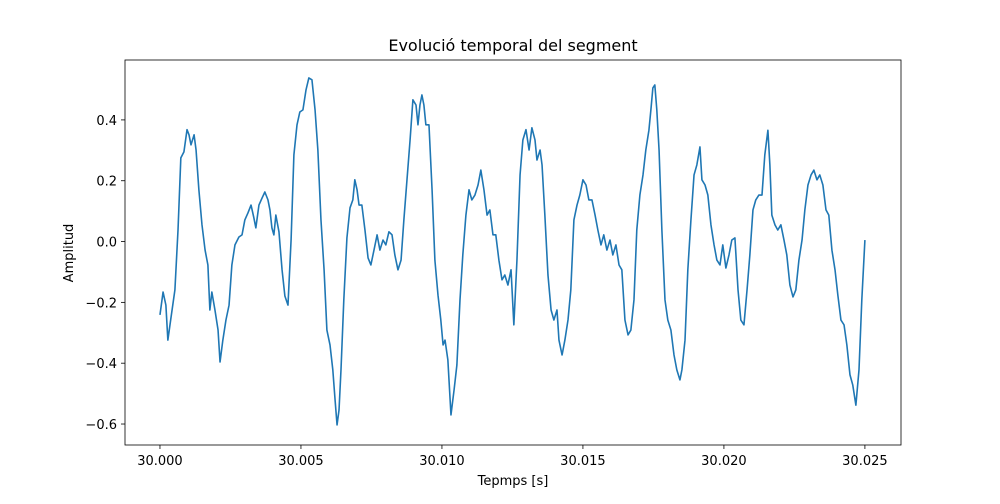  I want to click on x-tick-label: 30.025, so click(865, 461).